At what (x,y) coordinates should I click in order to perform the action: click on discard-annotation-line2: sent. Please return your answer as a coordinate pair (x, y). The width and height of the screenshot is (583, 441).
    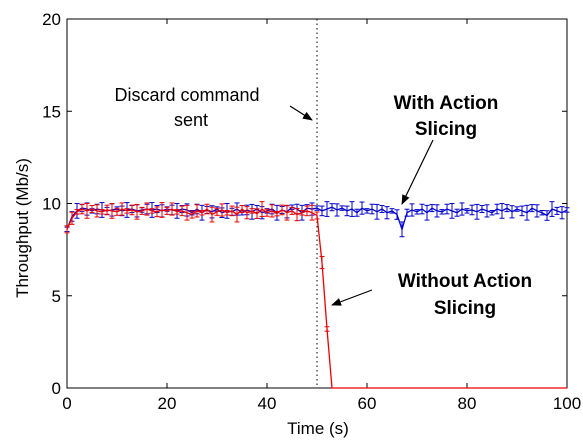
    Looking at the image, I should click on (191, 120).